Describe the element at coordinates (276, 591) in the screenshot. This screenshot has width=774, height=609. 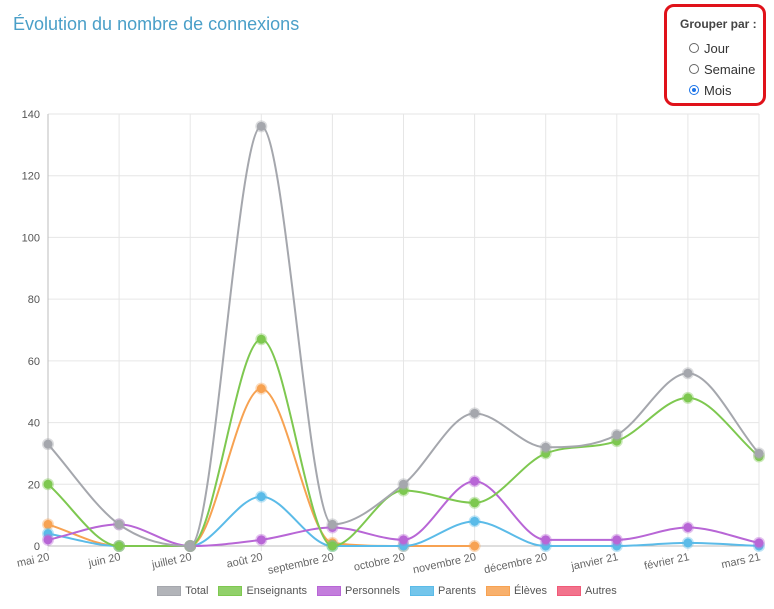
I see `legend-label: Enseignants` at that location.